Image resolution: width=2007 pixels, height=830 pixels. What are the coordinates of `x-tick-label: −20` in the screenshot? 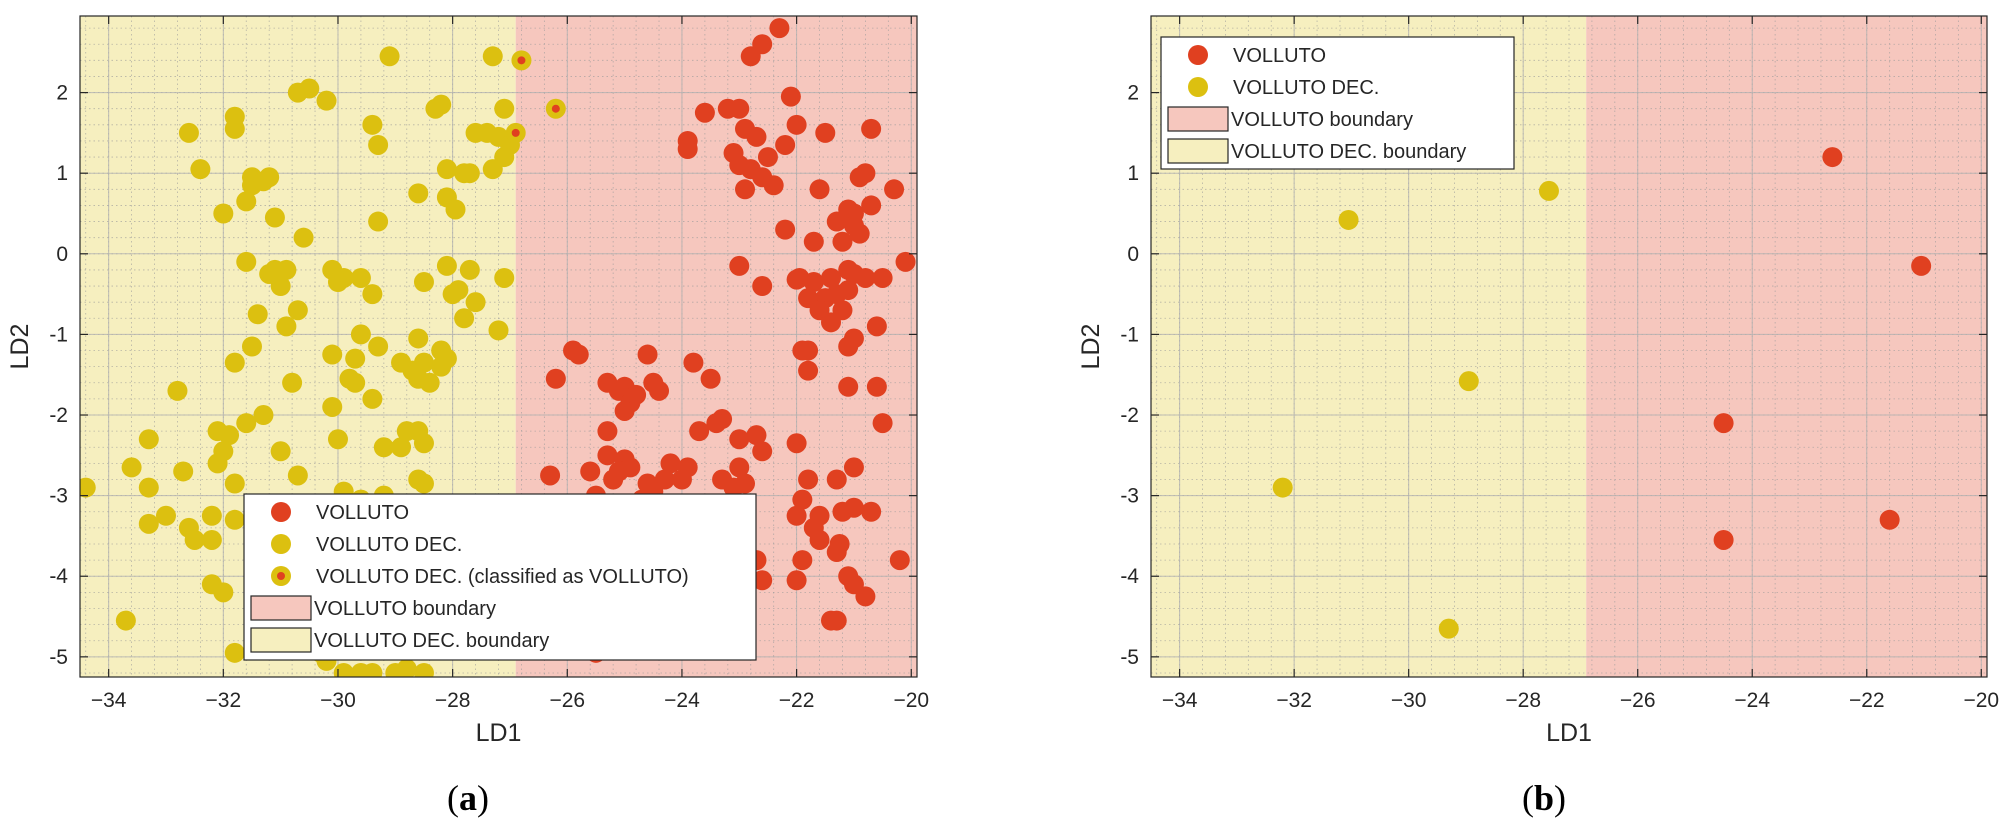 It's located at (911, 700).